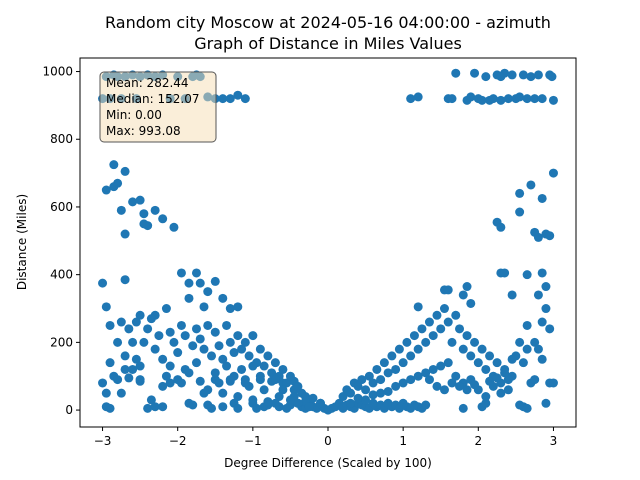 Image resolution: width=640 pixels, height=480 pixels. What do you see at coordinates (143, 131) in the screenshot?
I see `stats-max: Max: 993.08` at bounding box center [143, 131].